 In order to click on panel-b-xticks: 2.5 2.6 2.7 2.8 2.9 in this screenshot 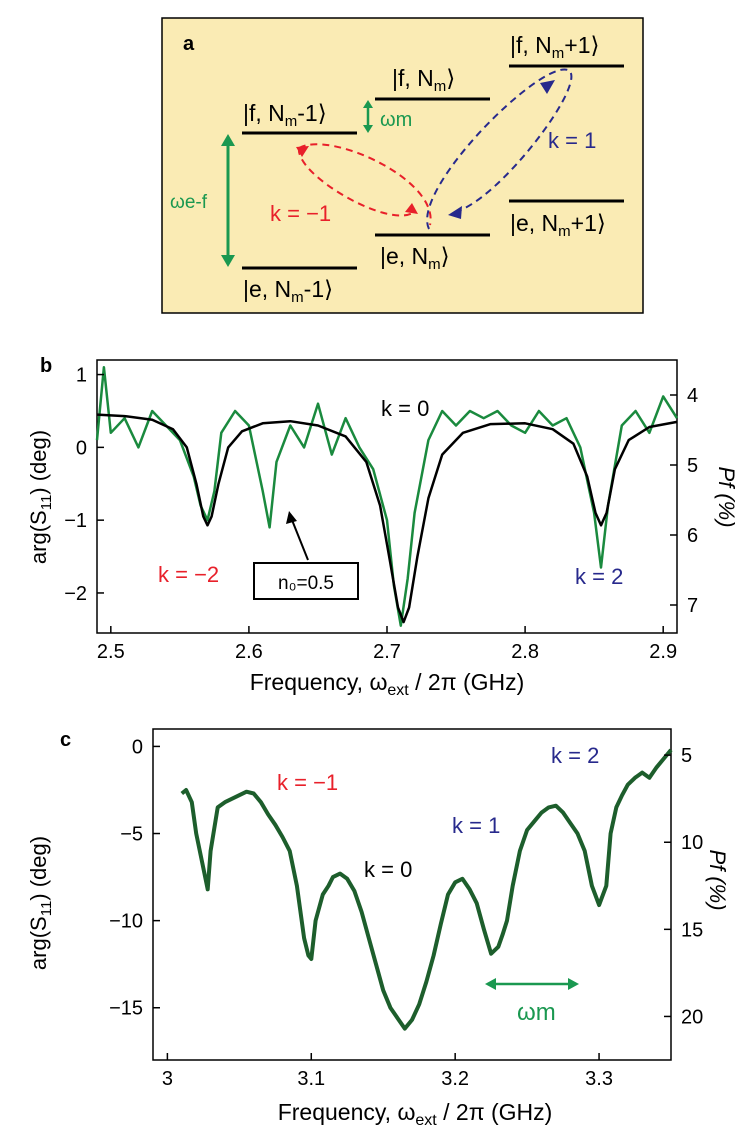, I will do `click(387, 644)`.